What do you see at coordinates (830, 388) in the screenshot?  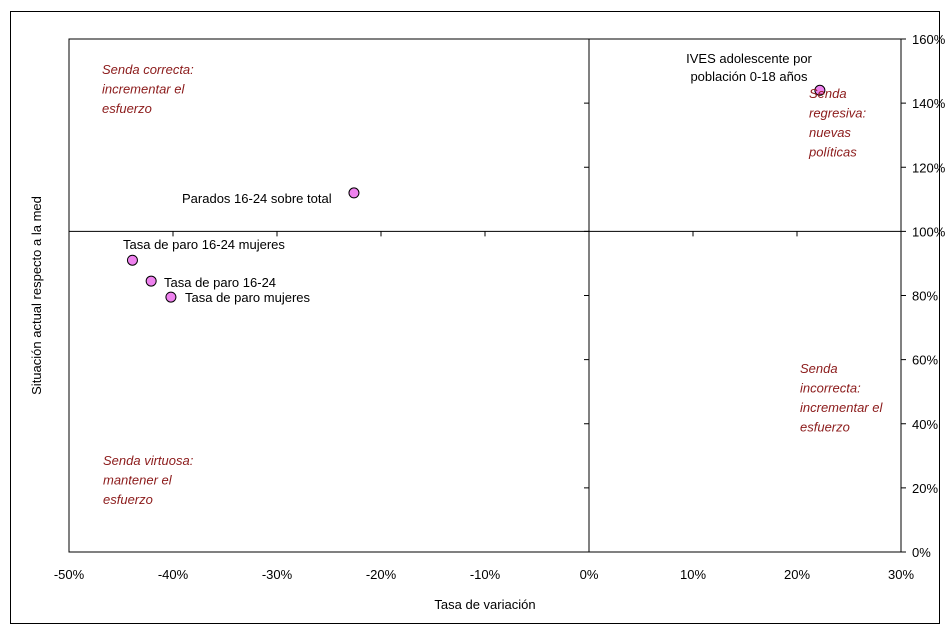 I see `zone-label: incorrecta:` at bounding box center [830, 388].